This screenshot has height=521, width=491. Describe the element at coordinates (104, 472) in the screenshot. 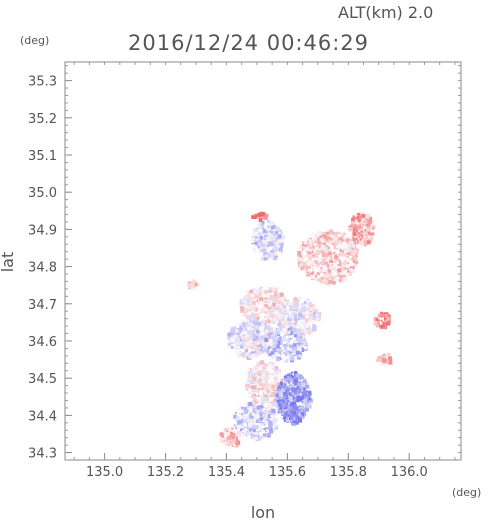

I see `x-tick-label: 135.0` at that location.